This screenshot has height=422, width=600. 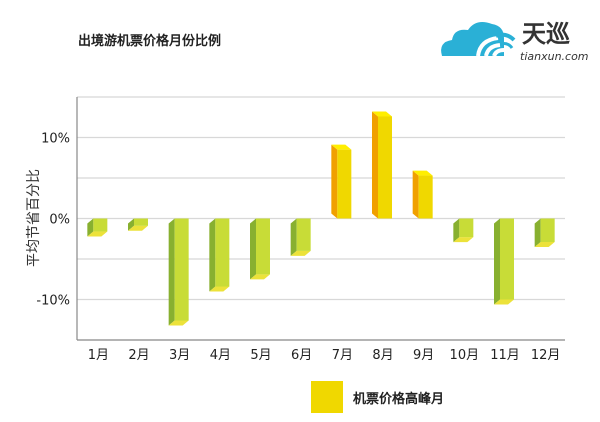 I want to click on x-tick-label: 1月, so click(x=98, y=355).